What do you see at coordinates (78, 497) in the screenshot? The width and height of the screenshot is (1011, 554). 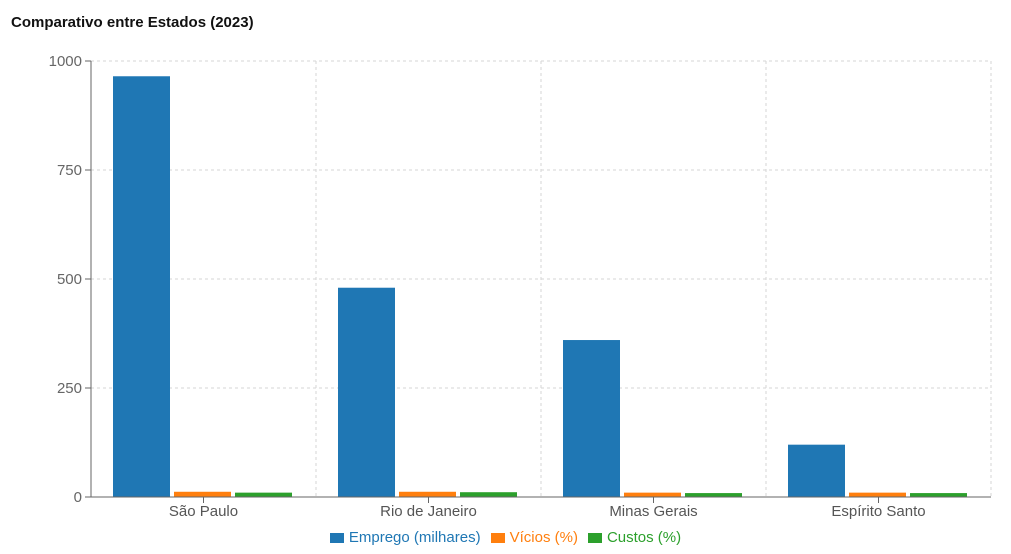 I see `y-tick-label: 0` at bounding box center [78, 497].